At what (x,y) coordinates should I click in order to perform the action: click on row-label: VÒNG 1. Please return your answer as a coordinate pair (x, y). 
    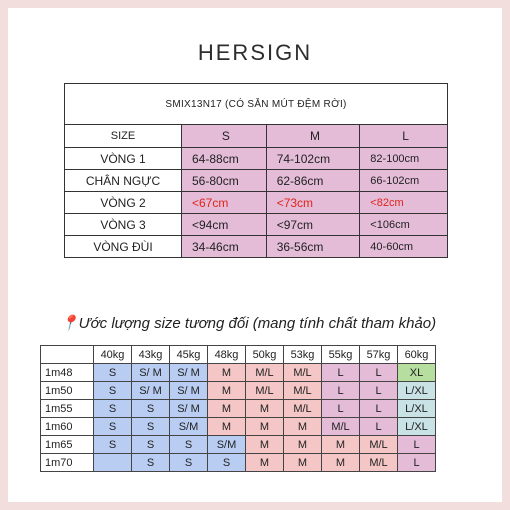
    Looking at the image, I should click on (123, 158).